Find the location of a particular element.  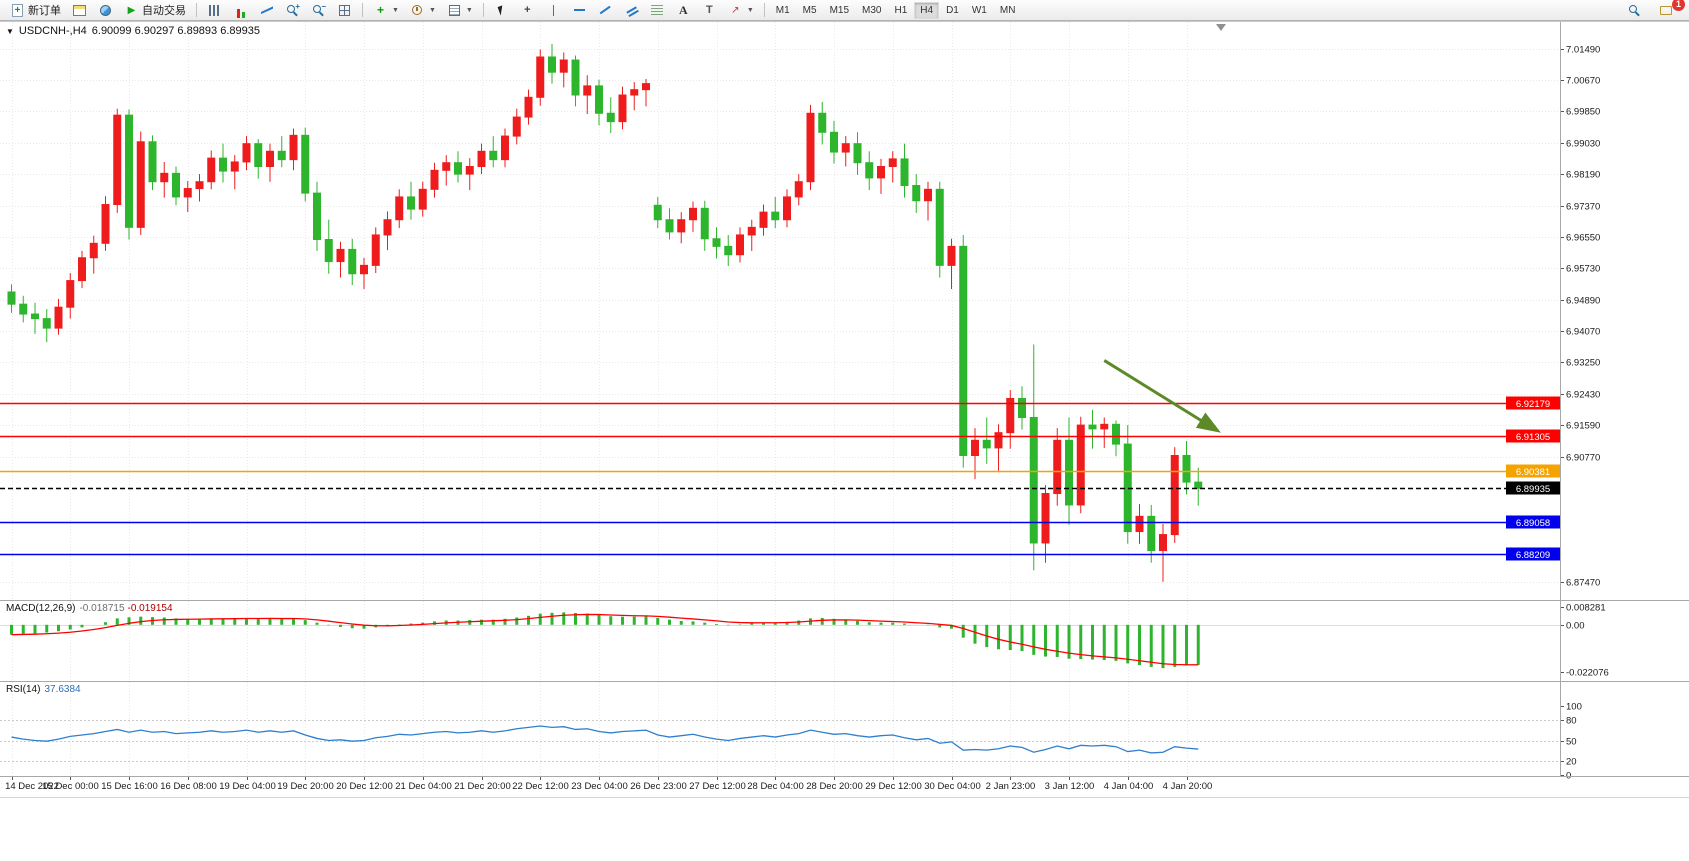

trend-arrow is located at coordinates (1162, 396).